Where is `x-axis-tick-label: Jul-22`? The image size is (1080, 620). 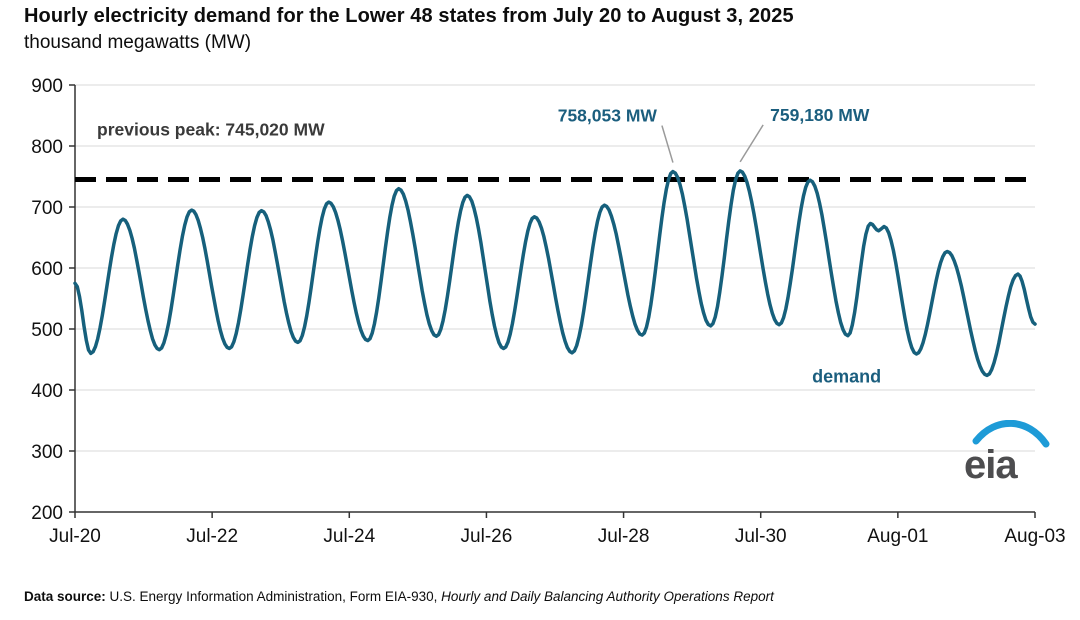 x-axis-tick-label: Jul-22 is located at coordinates (212, 536).